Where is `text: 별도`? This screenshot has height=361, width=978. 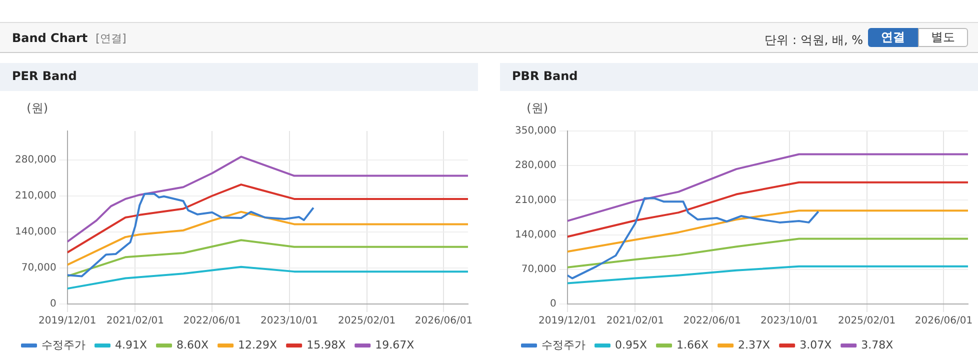
text: 별도 is located at coordinates (943, 37).